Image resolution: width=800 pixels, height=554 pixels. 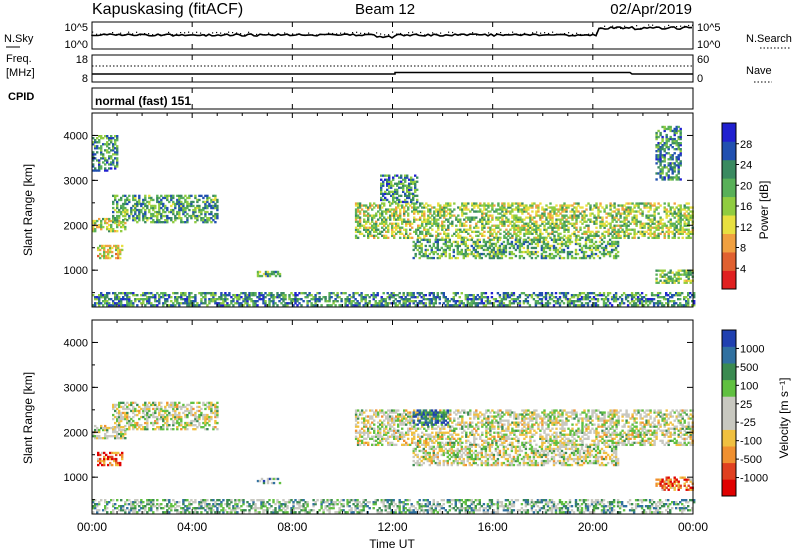 What do you see at coordinates (729, 169) in the screenshot?
I see `colorbar-segment` at bounding box center [729, 169].